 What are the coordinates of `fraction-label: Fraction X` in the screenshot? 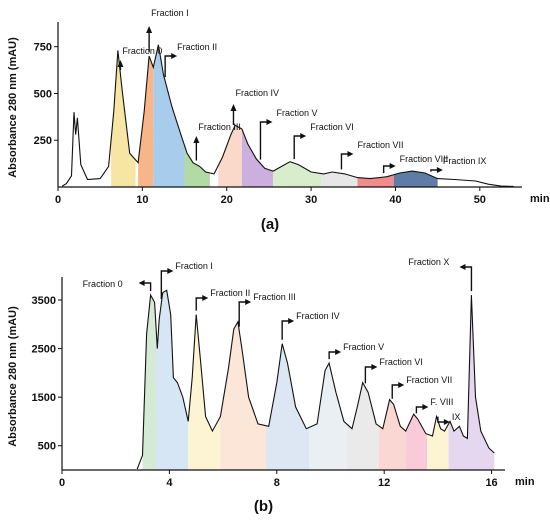 It's located at (428, 262).